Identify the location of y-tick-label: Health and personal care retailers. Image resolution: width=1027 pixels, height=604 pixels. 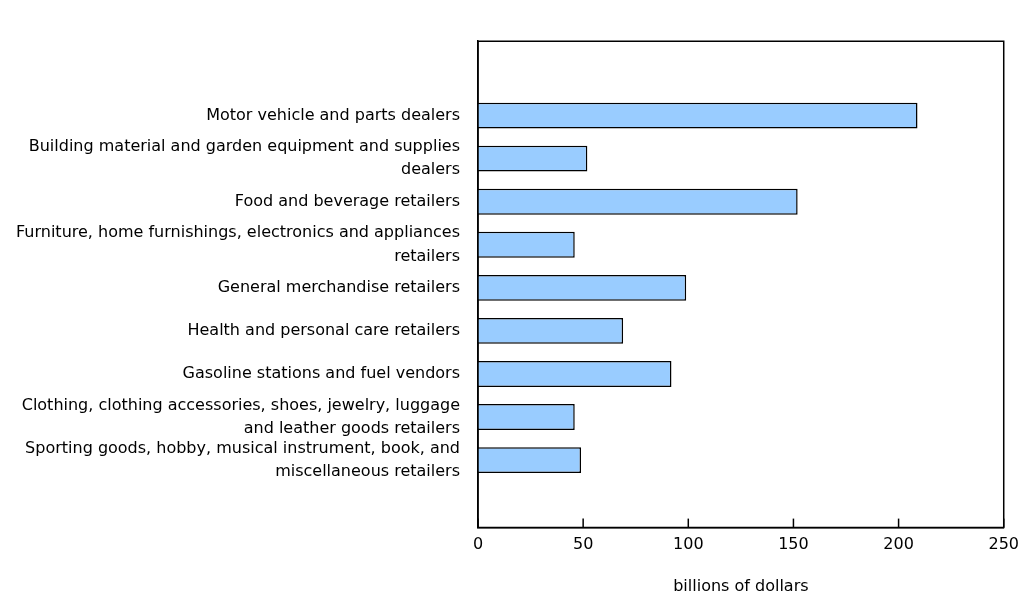
(323, 330).